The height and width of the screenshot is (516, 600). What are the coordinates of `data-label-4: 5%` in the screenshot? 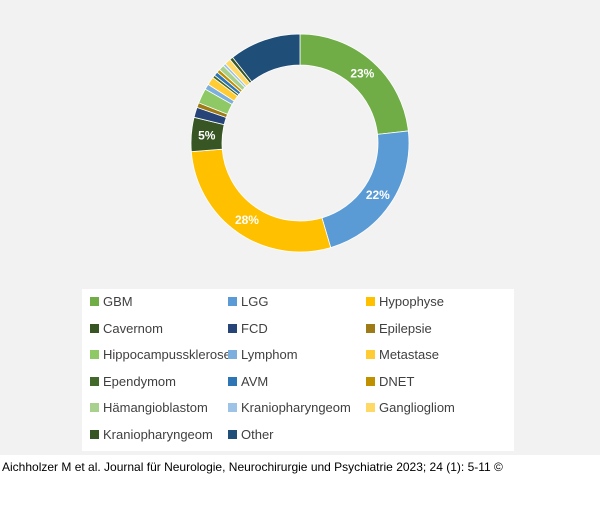 It's located at (207, 136).